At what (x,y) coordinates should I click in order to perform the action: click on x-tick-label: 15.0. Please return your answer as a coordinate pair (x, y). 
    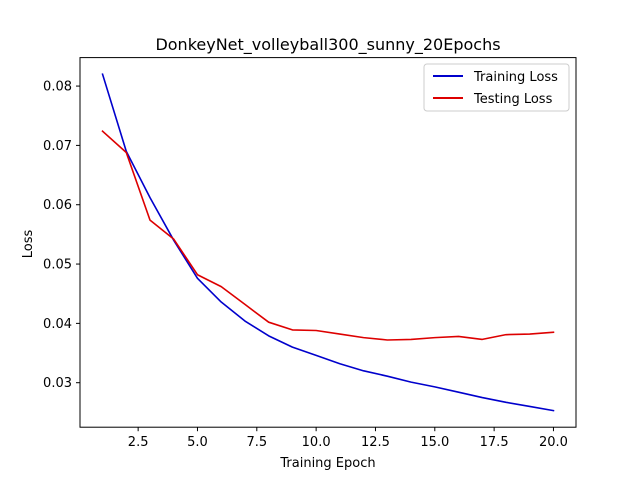
    Looking at the image, I should click on (434, 442).